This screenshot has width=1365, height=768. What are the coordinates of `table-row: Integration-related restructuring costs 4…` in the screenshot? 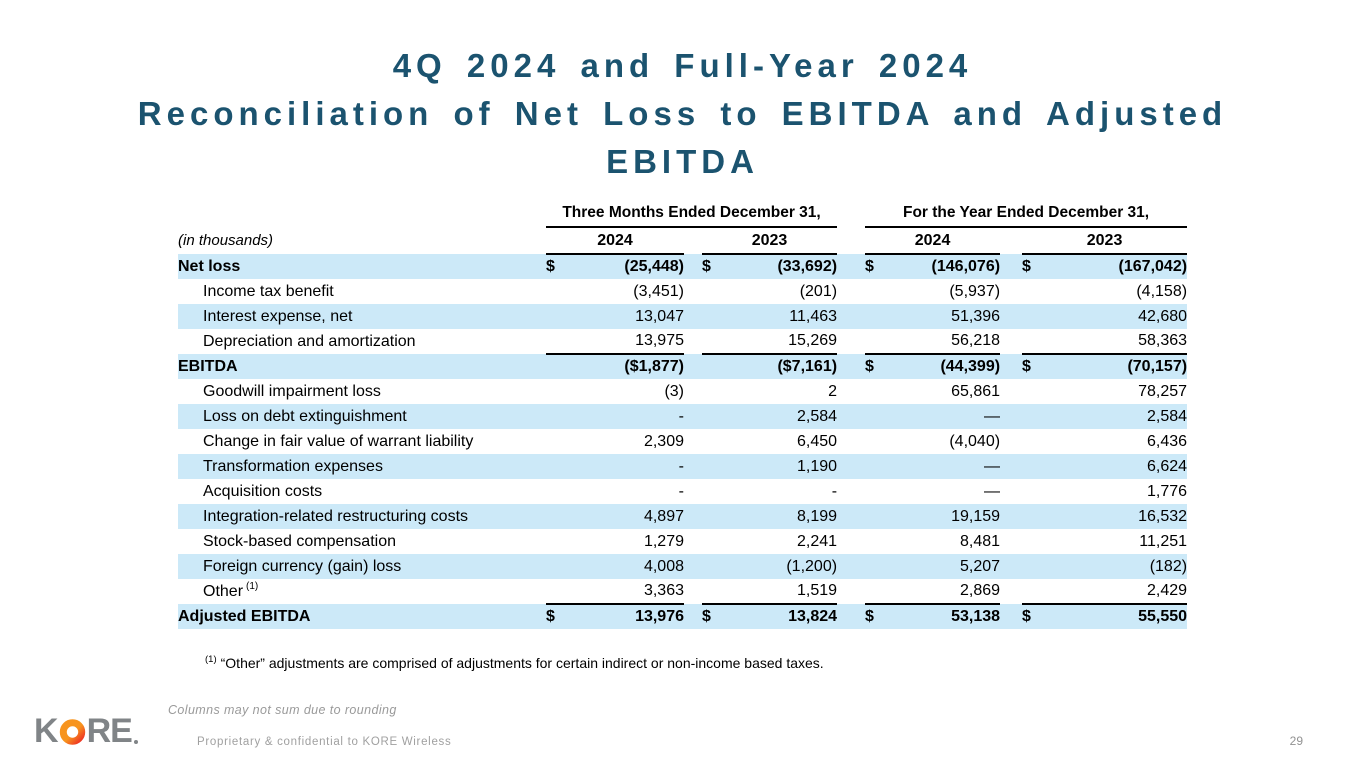 It's located at (683, 516).